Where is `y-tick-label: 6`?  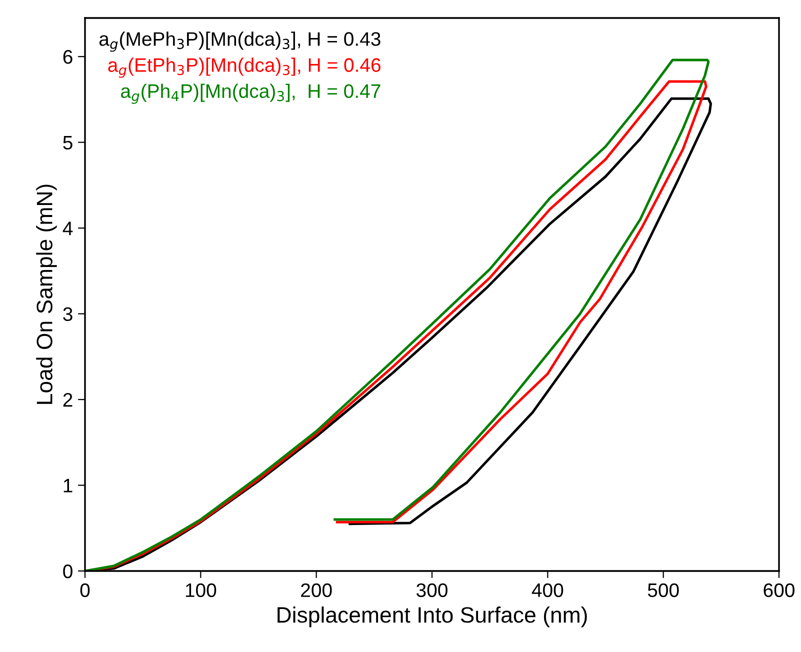
y-tick-label: 6 is located at coordinates (67, 57).